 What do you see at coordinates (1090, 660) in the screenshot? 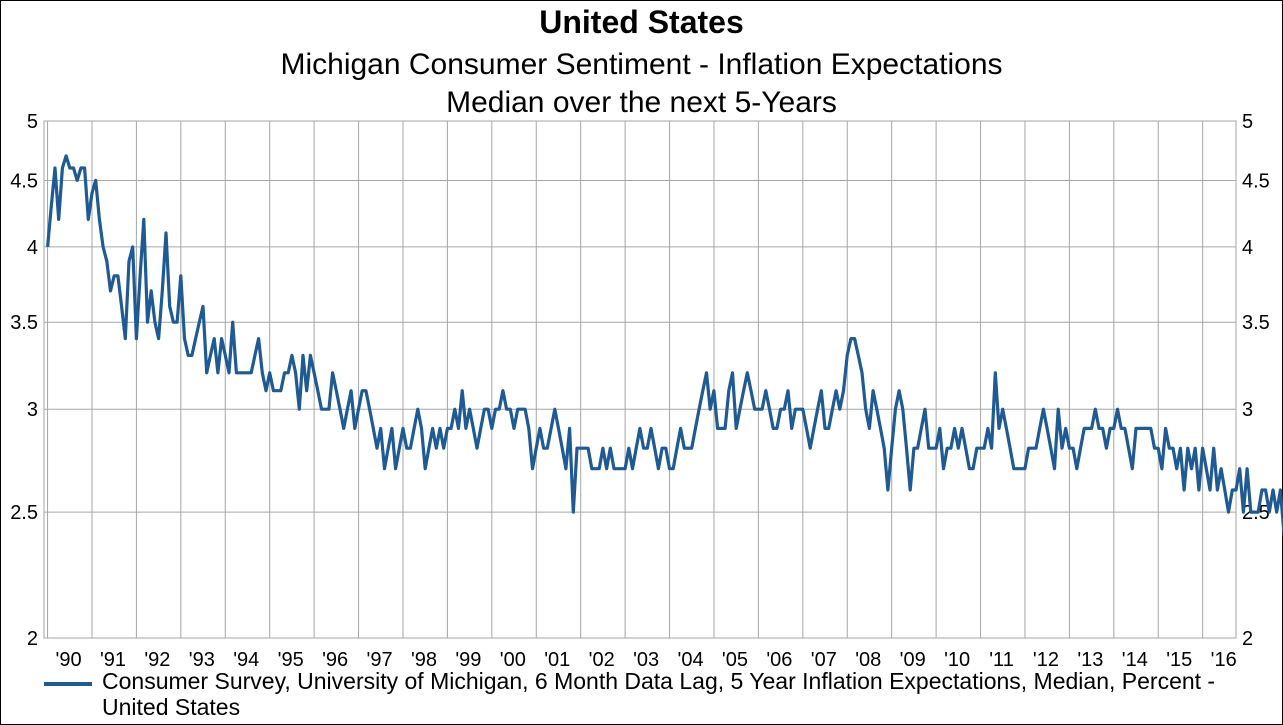
I see `x-tick-label: '13` at bounding box center [1090, 660].